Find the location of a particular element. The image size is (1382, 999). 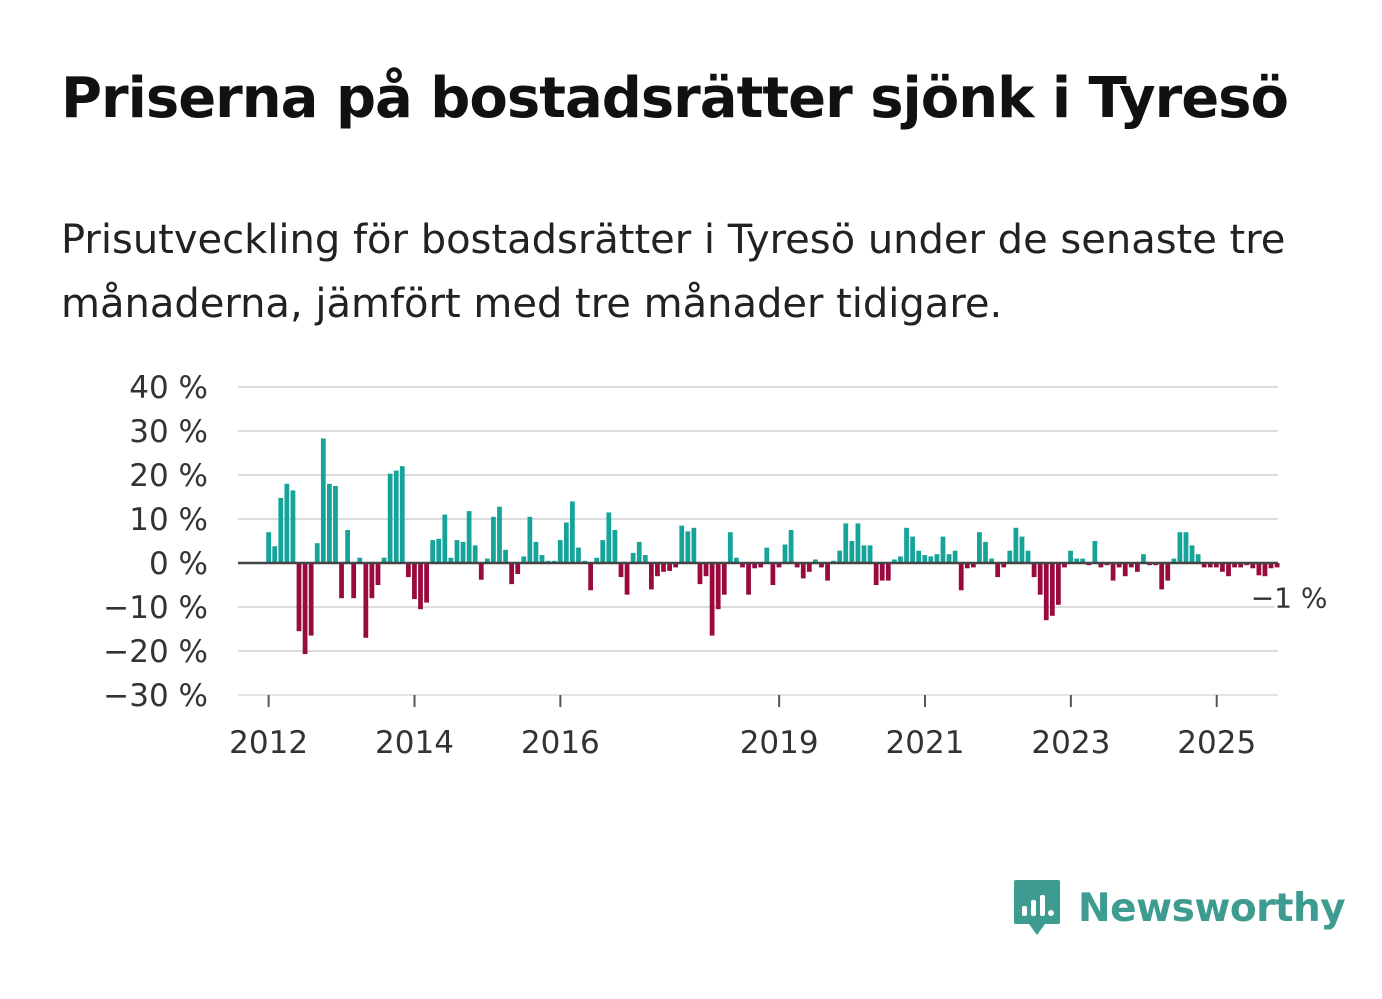

y-tick-label: 40 % is located at coordinates (168, 388).